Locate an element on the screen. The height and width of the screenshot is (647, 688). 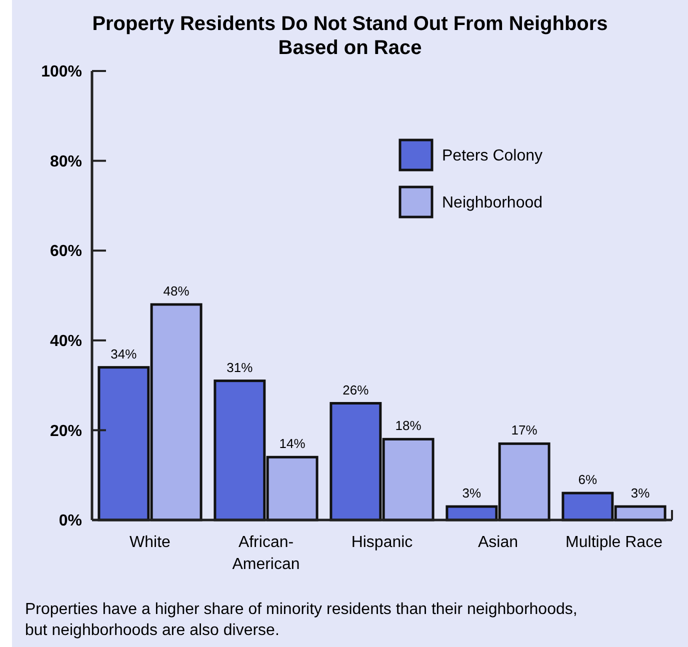
data-label: 18% is located at coordinates (408, 426).